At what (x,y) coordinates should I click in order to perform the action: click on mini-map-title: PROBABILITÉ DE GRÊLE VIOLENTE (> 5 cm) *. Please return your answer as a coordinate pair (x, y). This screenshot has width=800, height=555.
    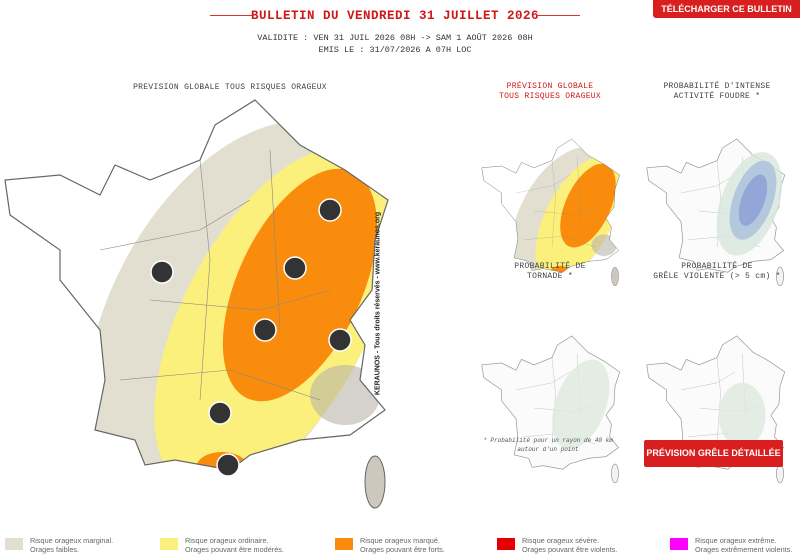
    Looking at the image, I should click on (717, 272).